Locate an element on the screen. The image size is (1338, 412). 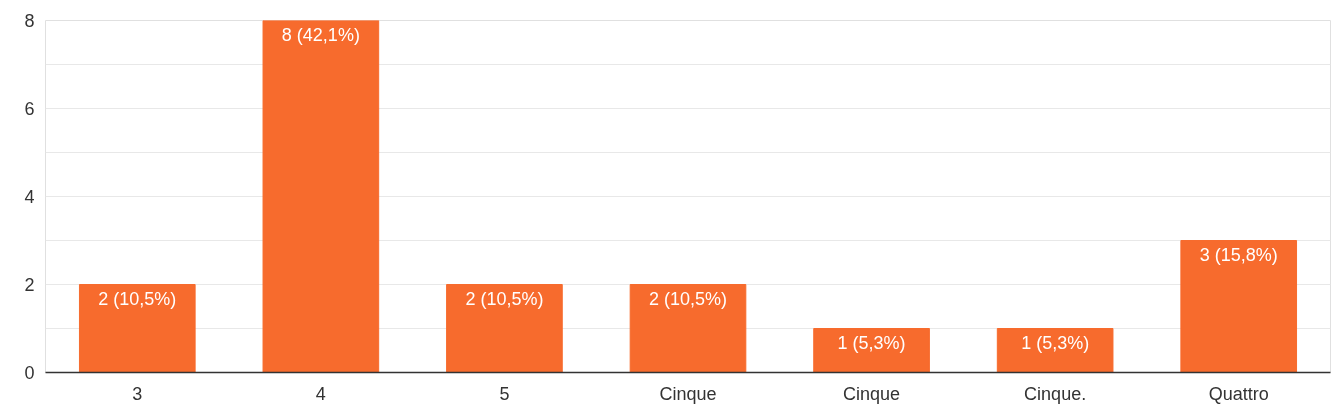
y-tick-label: 0 is located at coordinates (29, 373).